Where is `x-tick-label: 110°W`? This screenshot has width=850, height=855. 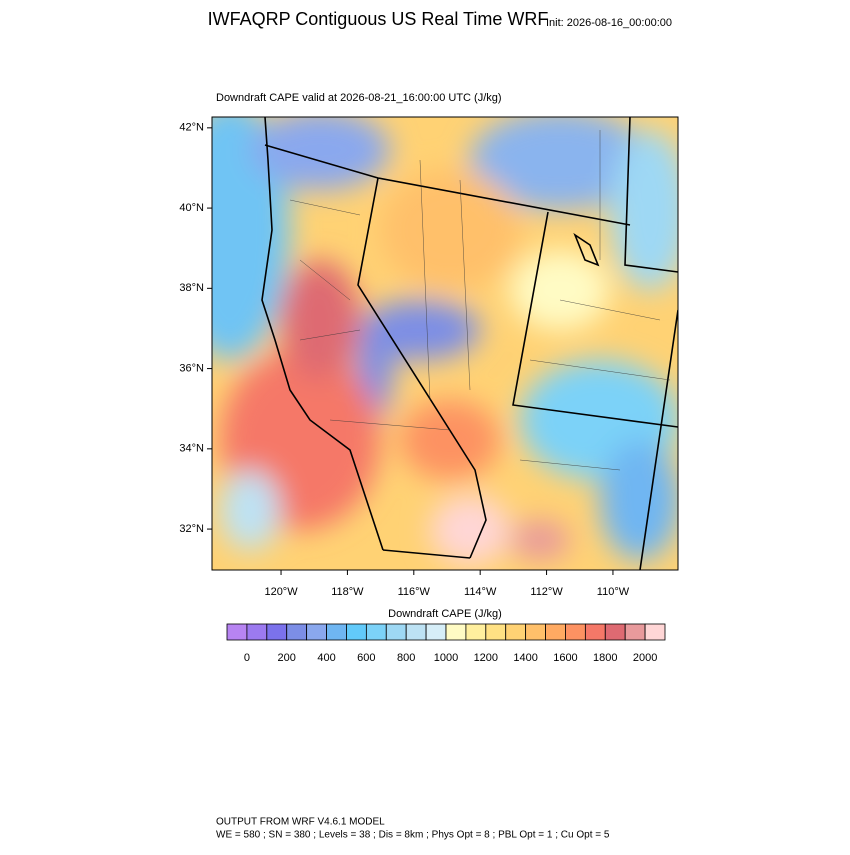 x-tick-label: 110°W is located at coordinates (613, 592).